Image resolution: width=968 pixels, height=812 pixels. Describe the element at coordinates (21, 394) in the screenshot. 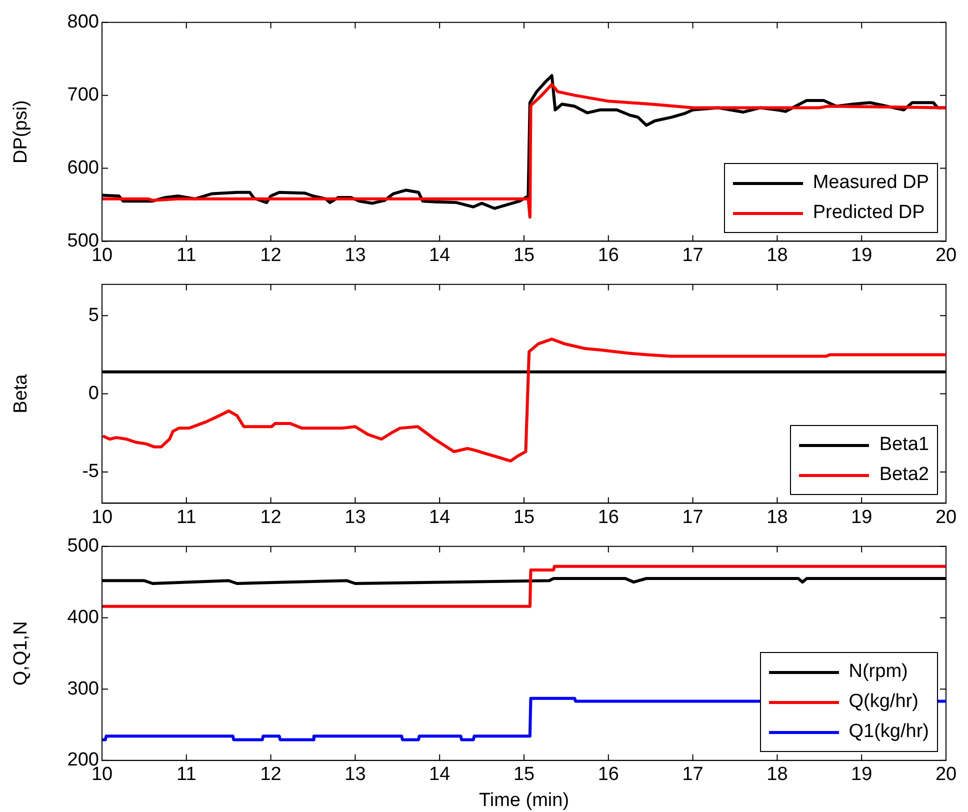

I see `y-axis-title: Beta` at that location.